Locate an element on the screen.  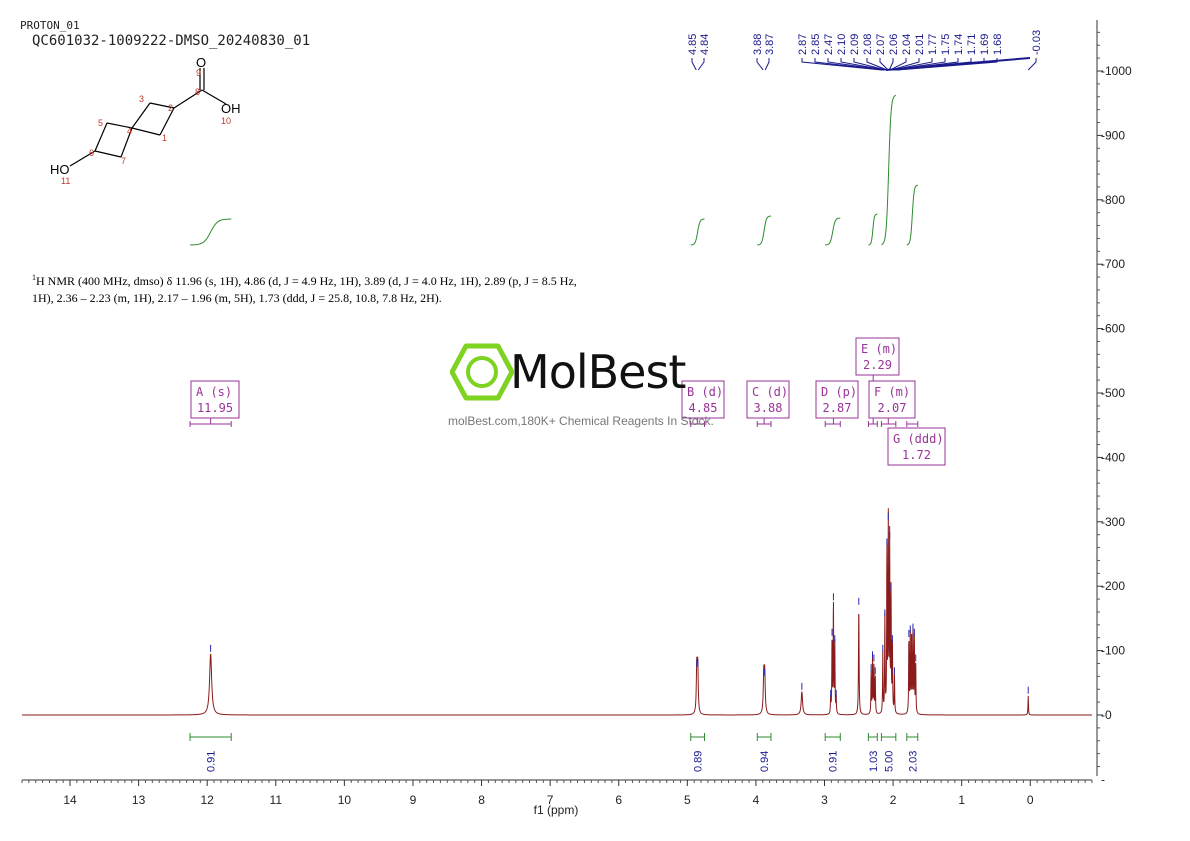
x-tick-label: 14 is located at coordinates (70, 800).